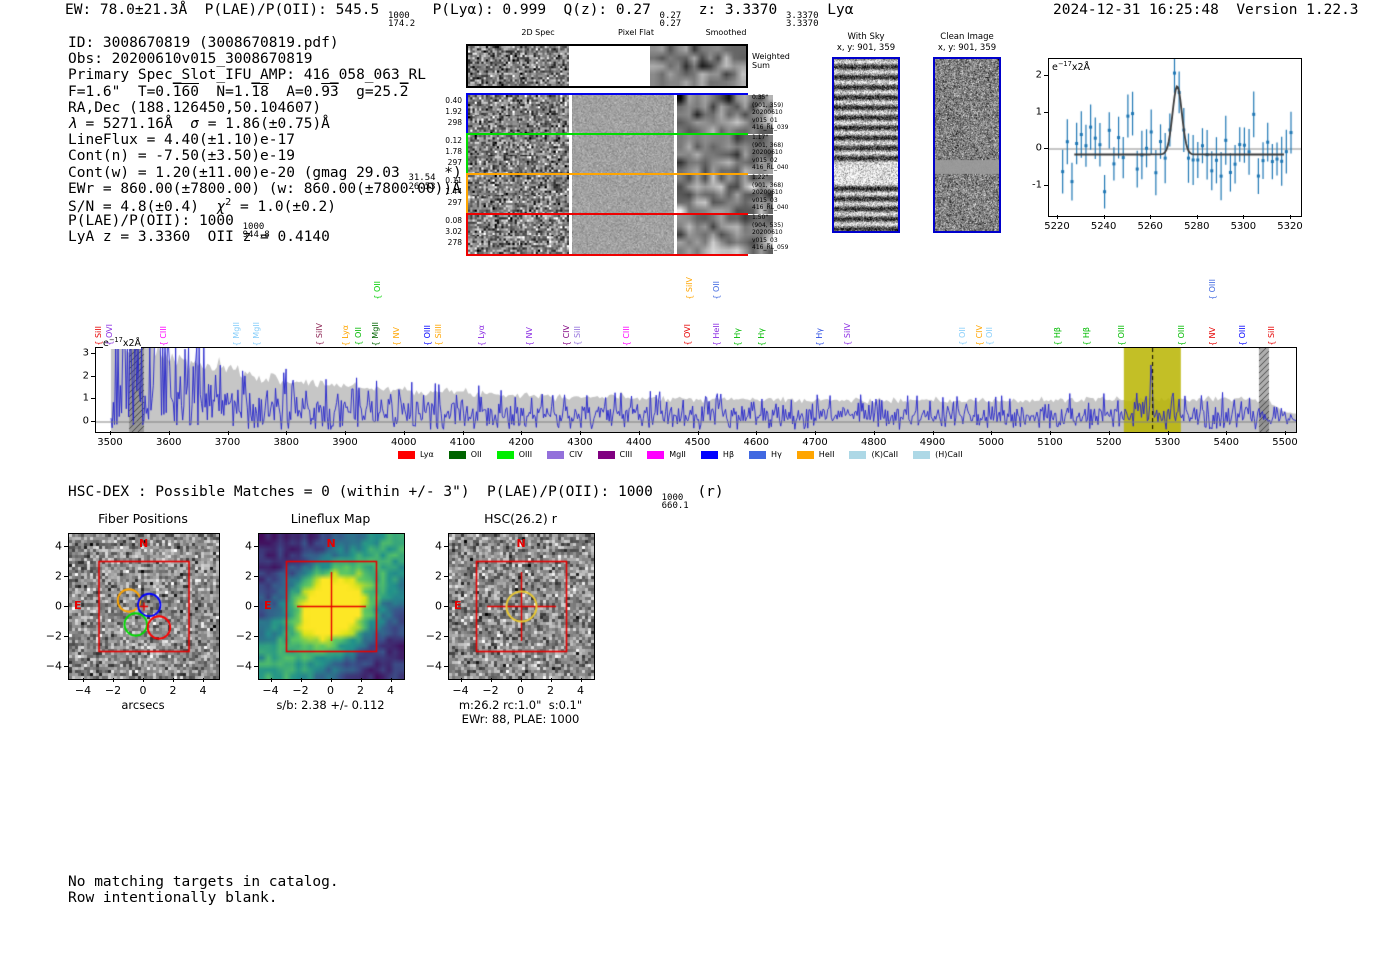 The image size is (1400, 953). I want to click on spec2d-smoothed-image, so click(724, 234).